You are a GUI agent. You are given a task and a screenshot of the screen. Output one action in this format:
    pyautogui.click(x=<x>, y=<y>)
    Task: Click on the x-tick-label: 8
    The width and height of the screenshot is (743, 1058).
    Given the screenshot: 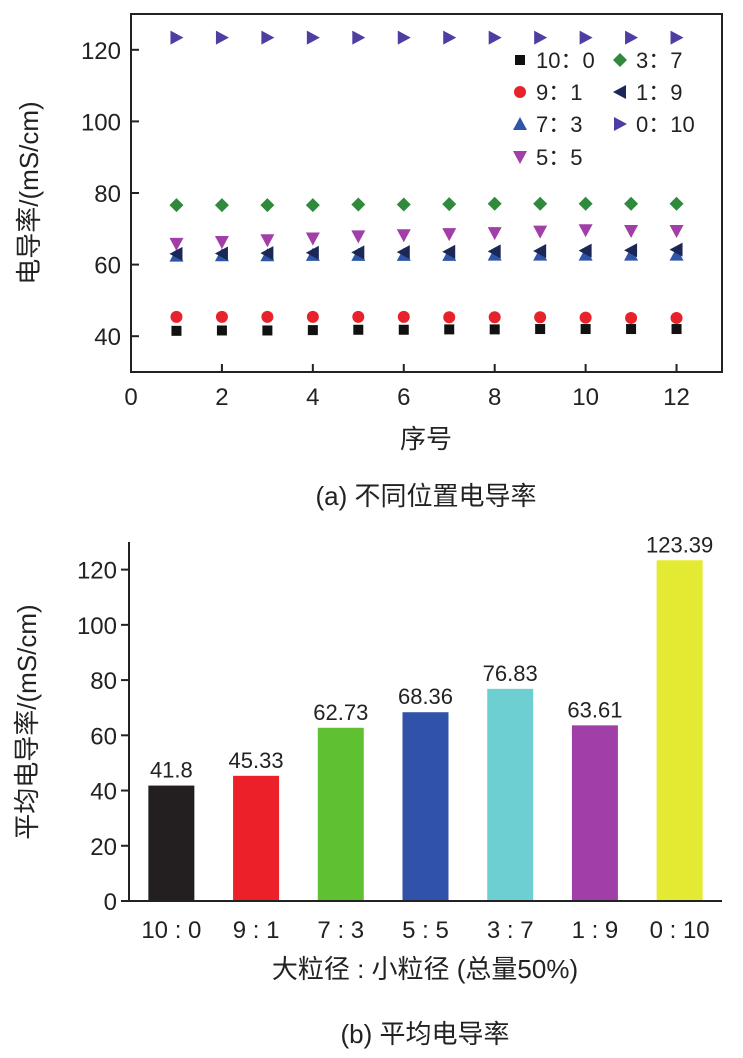 What is the action you would take?
    pyautogui.click(x=494, y=397)
    